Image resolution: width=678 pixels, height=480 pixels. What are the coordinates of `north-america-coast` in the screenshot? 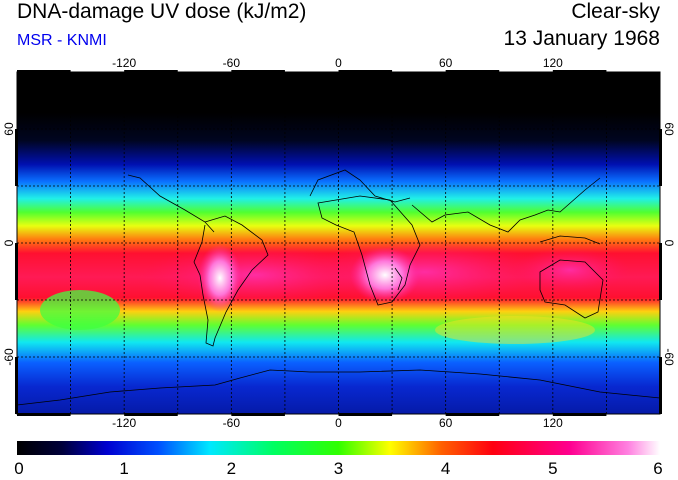 It's located at (171, 203).